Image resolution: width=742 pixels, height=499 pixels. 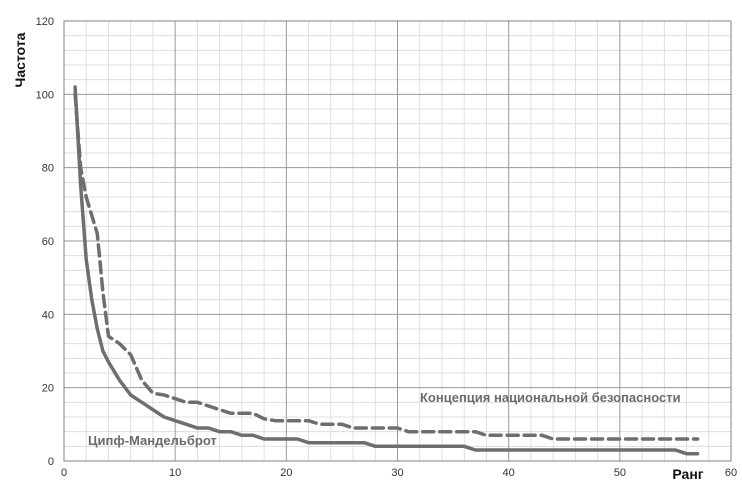 What do you see at coordinates (687, 474) in the screenshot?
I see `x-axis-title: Ранг` at bounding box center [687, 474].